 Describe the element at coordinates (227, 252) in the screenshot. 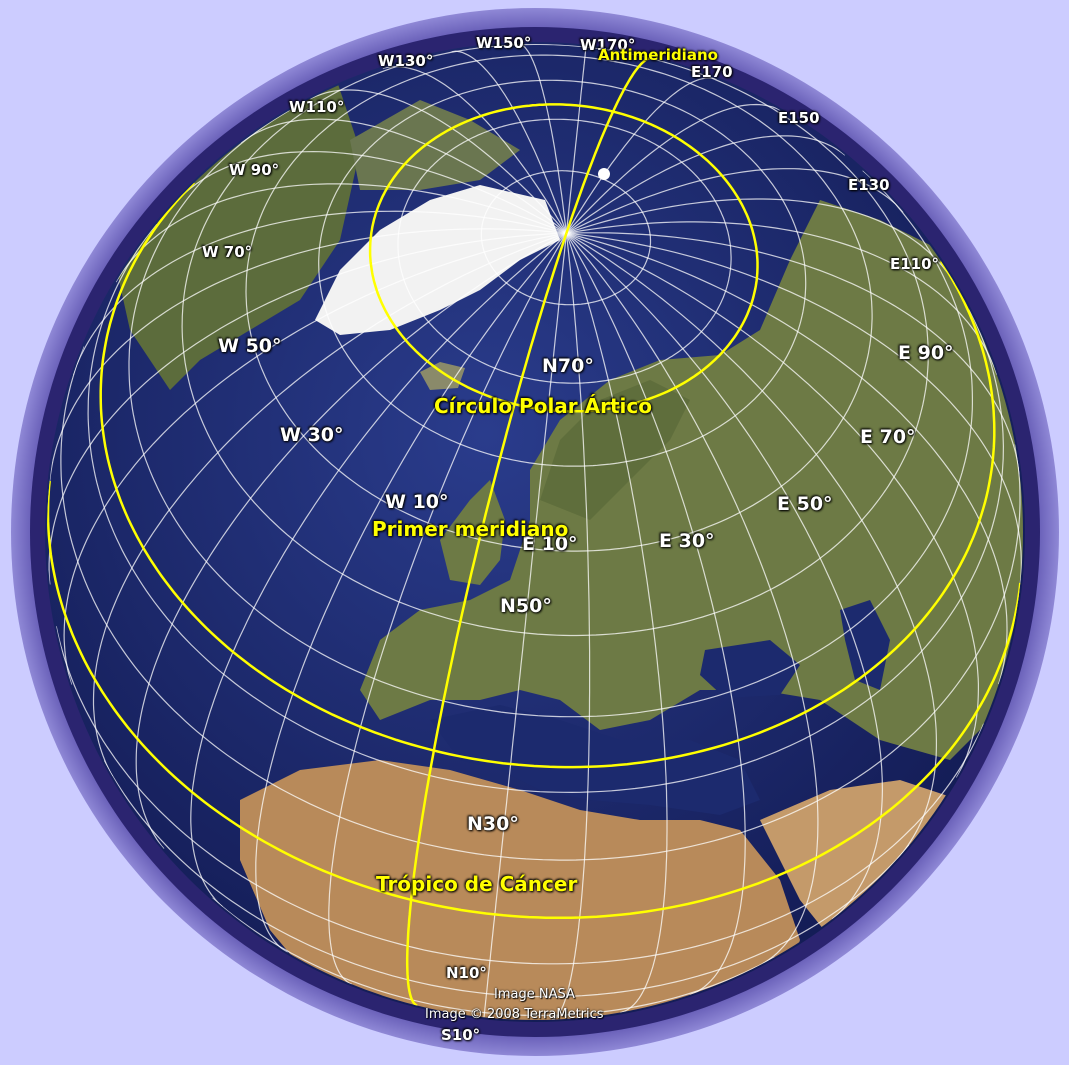

I see `meridian-label-w70: W 70°` at that location.